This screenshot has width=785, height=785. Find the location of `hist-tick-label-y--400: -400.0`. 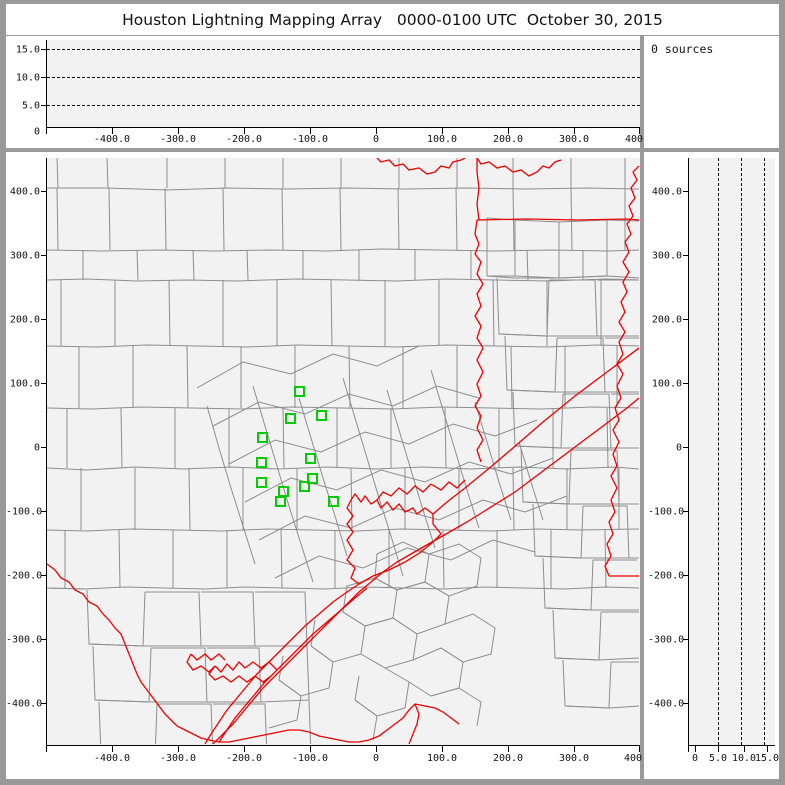

hist-tick-label-y--400: -400.0 is located at coordinates (666, 704).